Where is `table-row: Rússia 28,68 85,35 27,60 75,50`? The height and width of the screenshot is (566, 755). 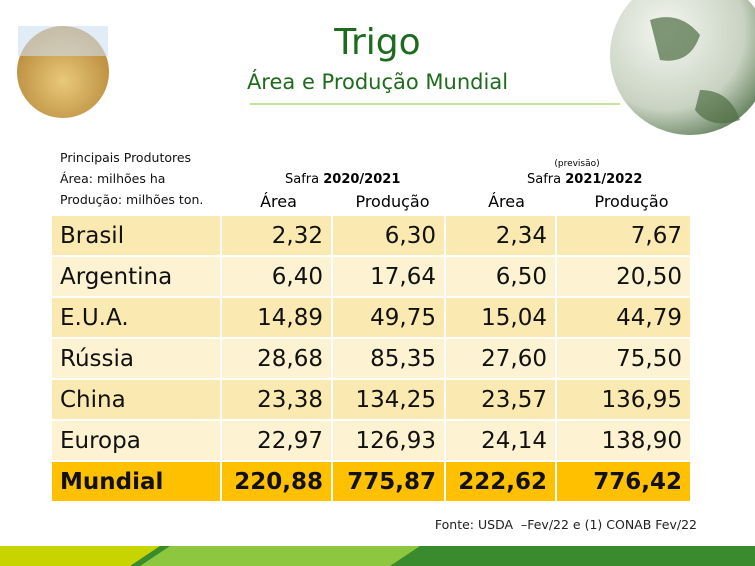 table-row: Rússia 28,68 85,35 27,60 75,50 is located at coordinates (371, 358).